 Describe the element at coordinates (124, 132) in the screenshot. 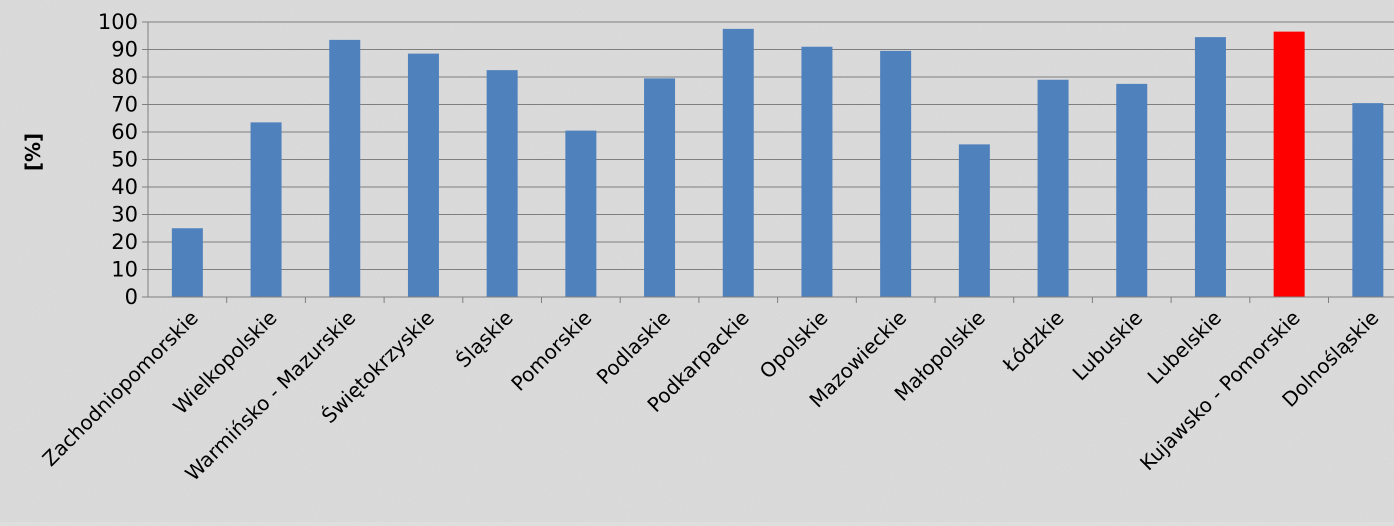

I see `y-tick-label: 60` at that location.